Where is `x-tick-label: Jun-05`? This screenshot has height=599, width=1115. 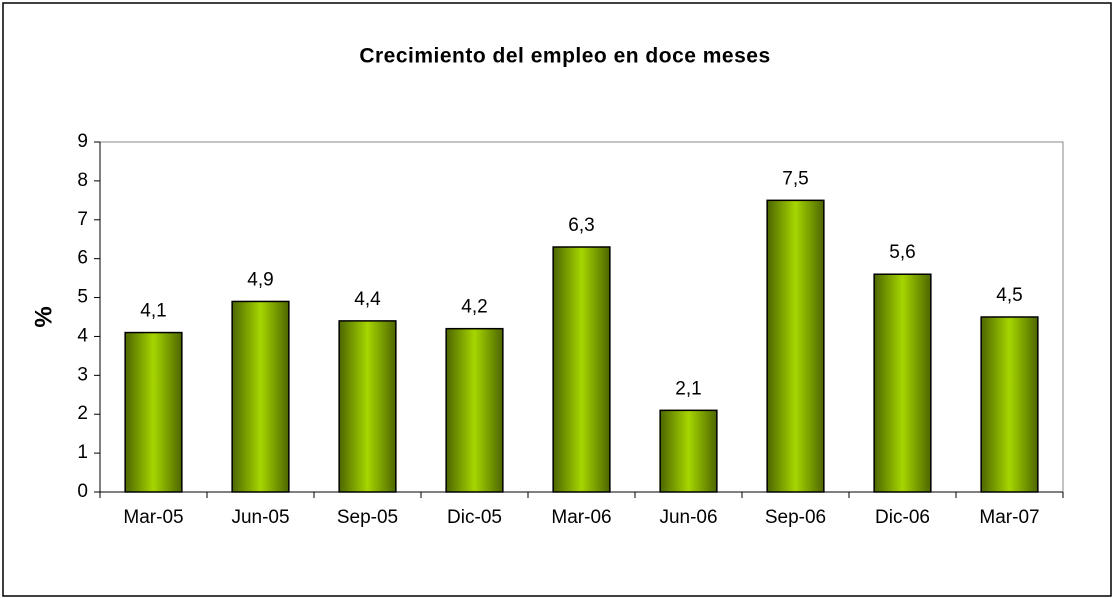 x-tick-label: Jun-05 is located at coordinates (260, 517).